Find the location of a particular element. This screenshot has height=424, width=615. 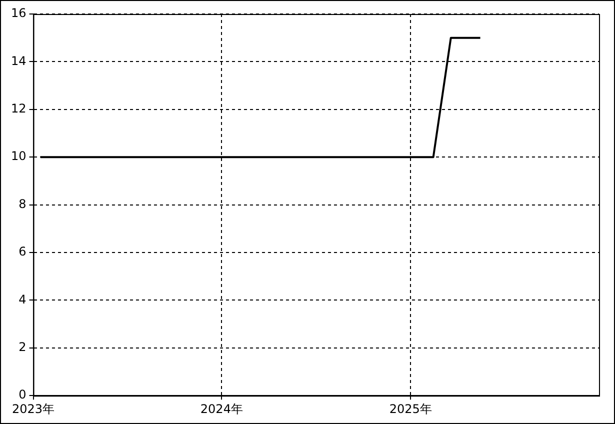

y-tick-label: 6 is located at coordinates (22, 251).